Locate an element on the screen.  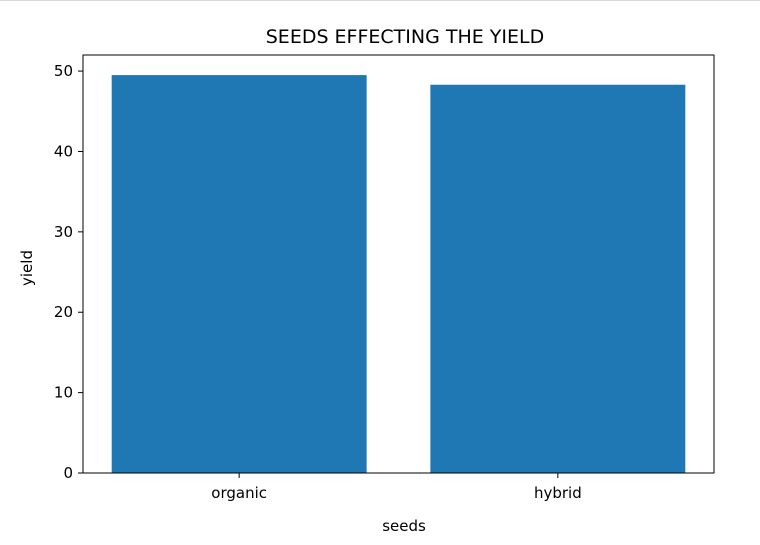
x-tick-label: organic is located at coordinates (239, 493).